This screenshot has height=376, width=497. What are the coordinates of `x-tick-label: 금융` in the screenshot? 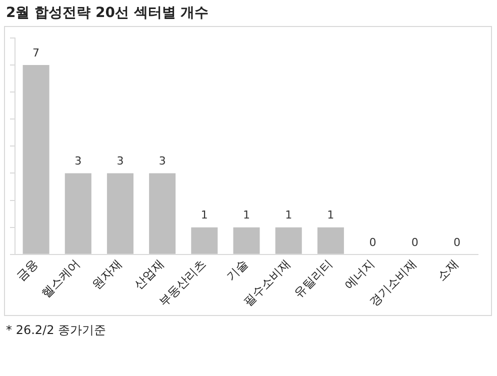 It's located at (27, 270).